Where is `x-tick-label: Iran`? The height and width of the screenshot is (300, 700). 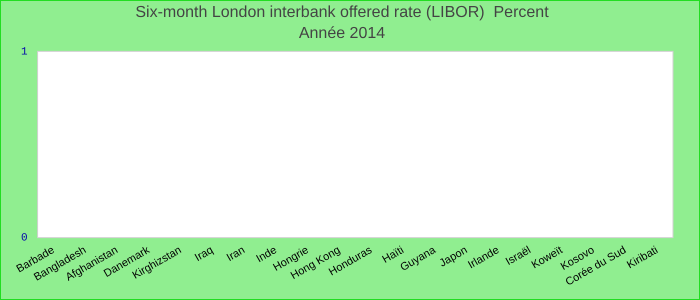
x-tick-label: Iran is located at coordinates (236, 254).